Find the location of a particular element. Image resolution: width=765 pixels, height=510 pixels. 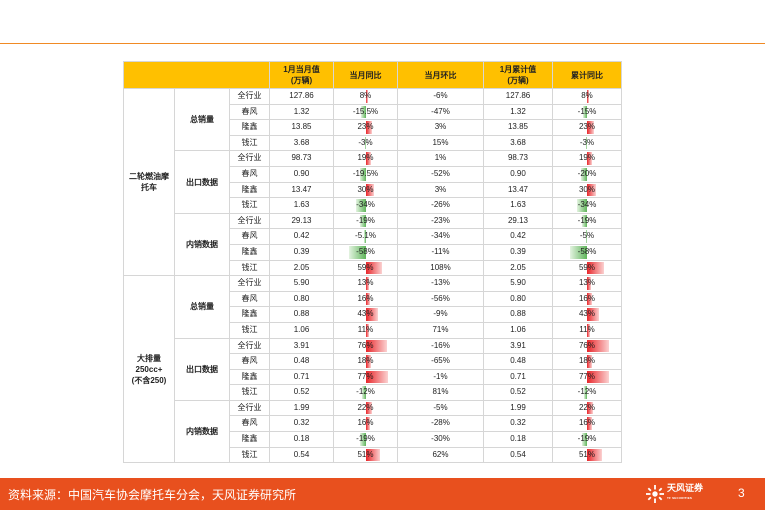

cum-value-cell: 3.91 is located at coordinates (518, 346).